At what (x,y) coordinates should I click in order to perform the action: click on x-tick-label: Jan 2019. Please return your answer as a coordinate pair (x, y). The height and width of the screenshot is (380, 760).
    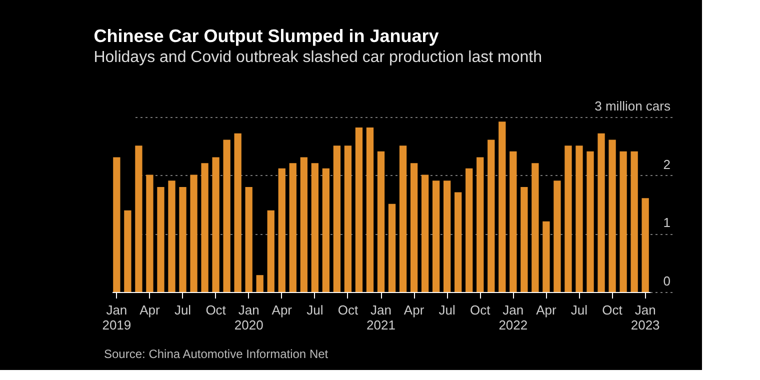
    Looking at the image, I should click on (117, 317).